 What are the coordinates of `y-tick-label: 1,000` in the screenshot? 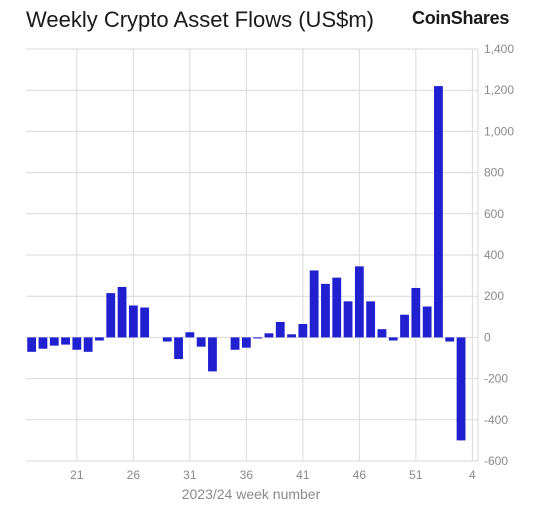 It's located at (499, 131).